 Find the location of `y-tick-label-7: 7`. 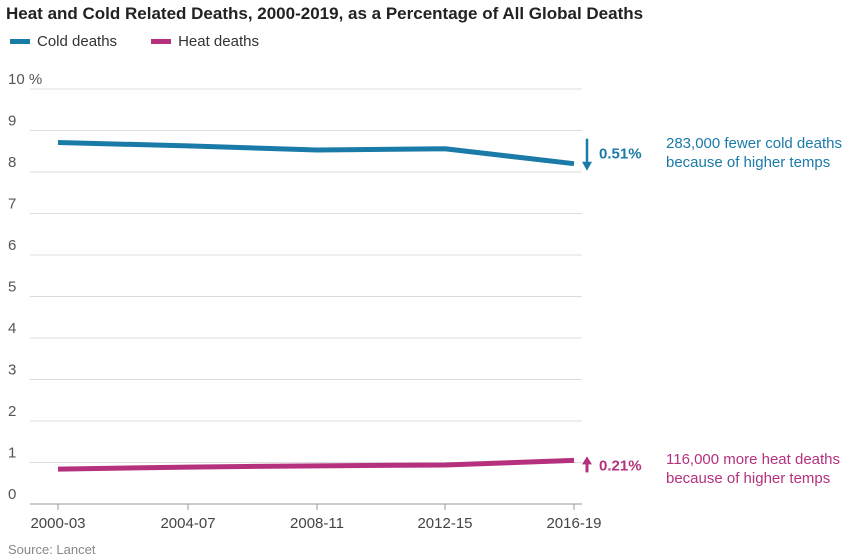

y-tick-label-7: 7 is located at coordinates (12, 204).